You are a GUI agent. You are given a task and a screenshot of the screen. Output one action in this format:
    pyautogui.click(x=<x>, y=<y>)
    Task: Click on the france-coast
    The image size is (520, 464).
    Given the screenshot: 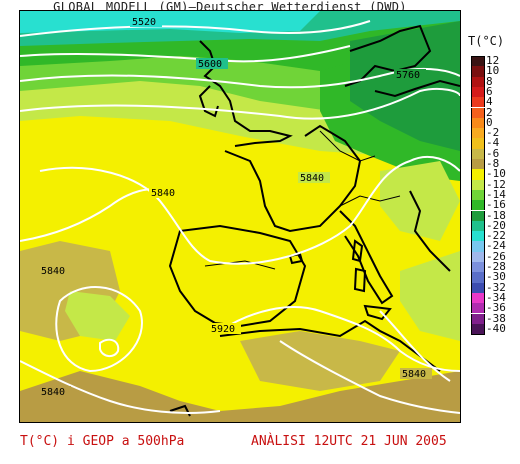 What is the action you would take?
    pyautogui.click(x=293, y=178)
    